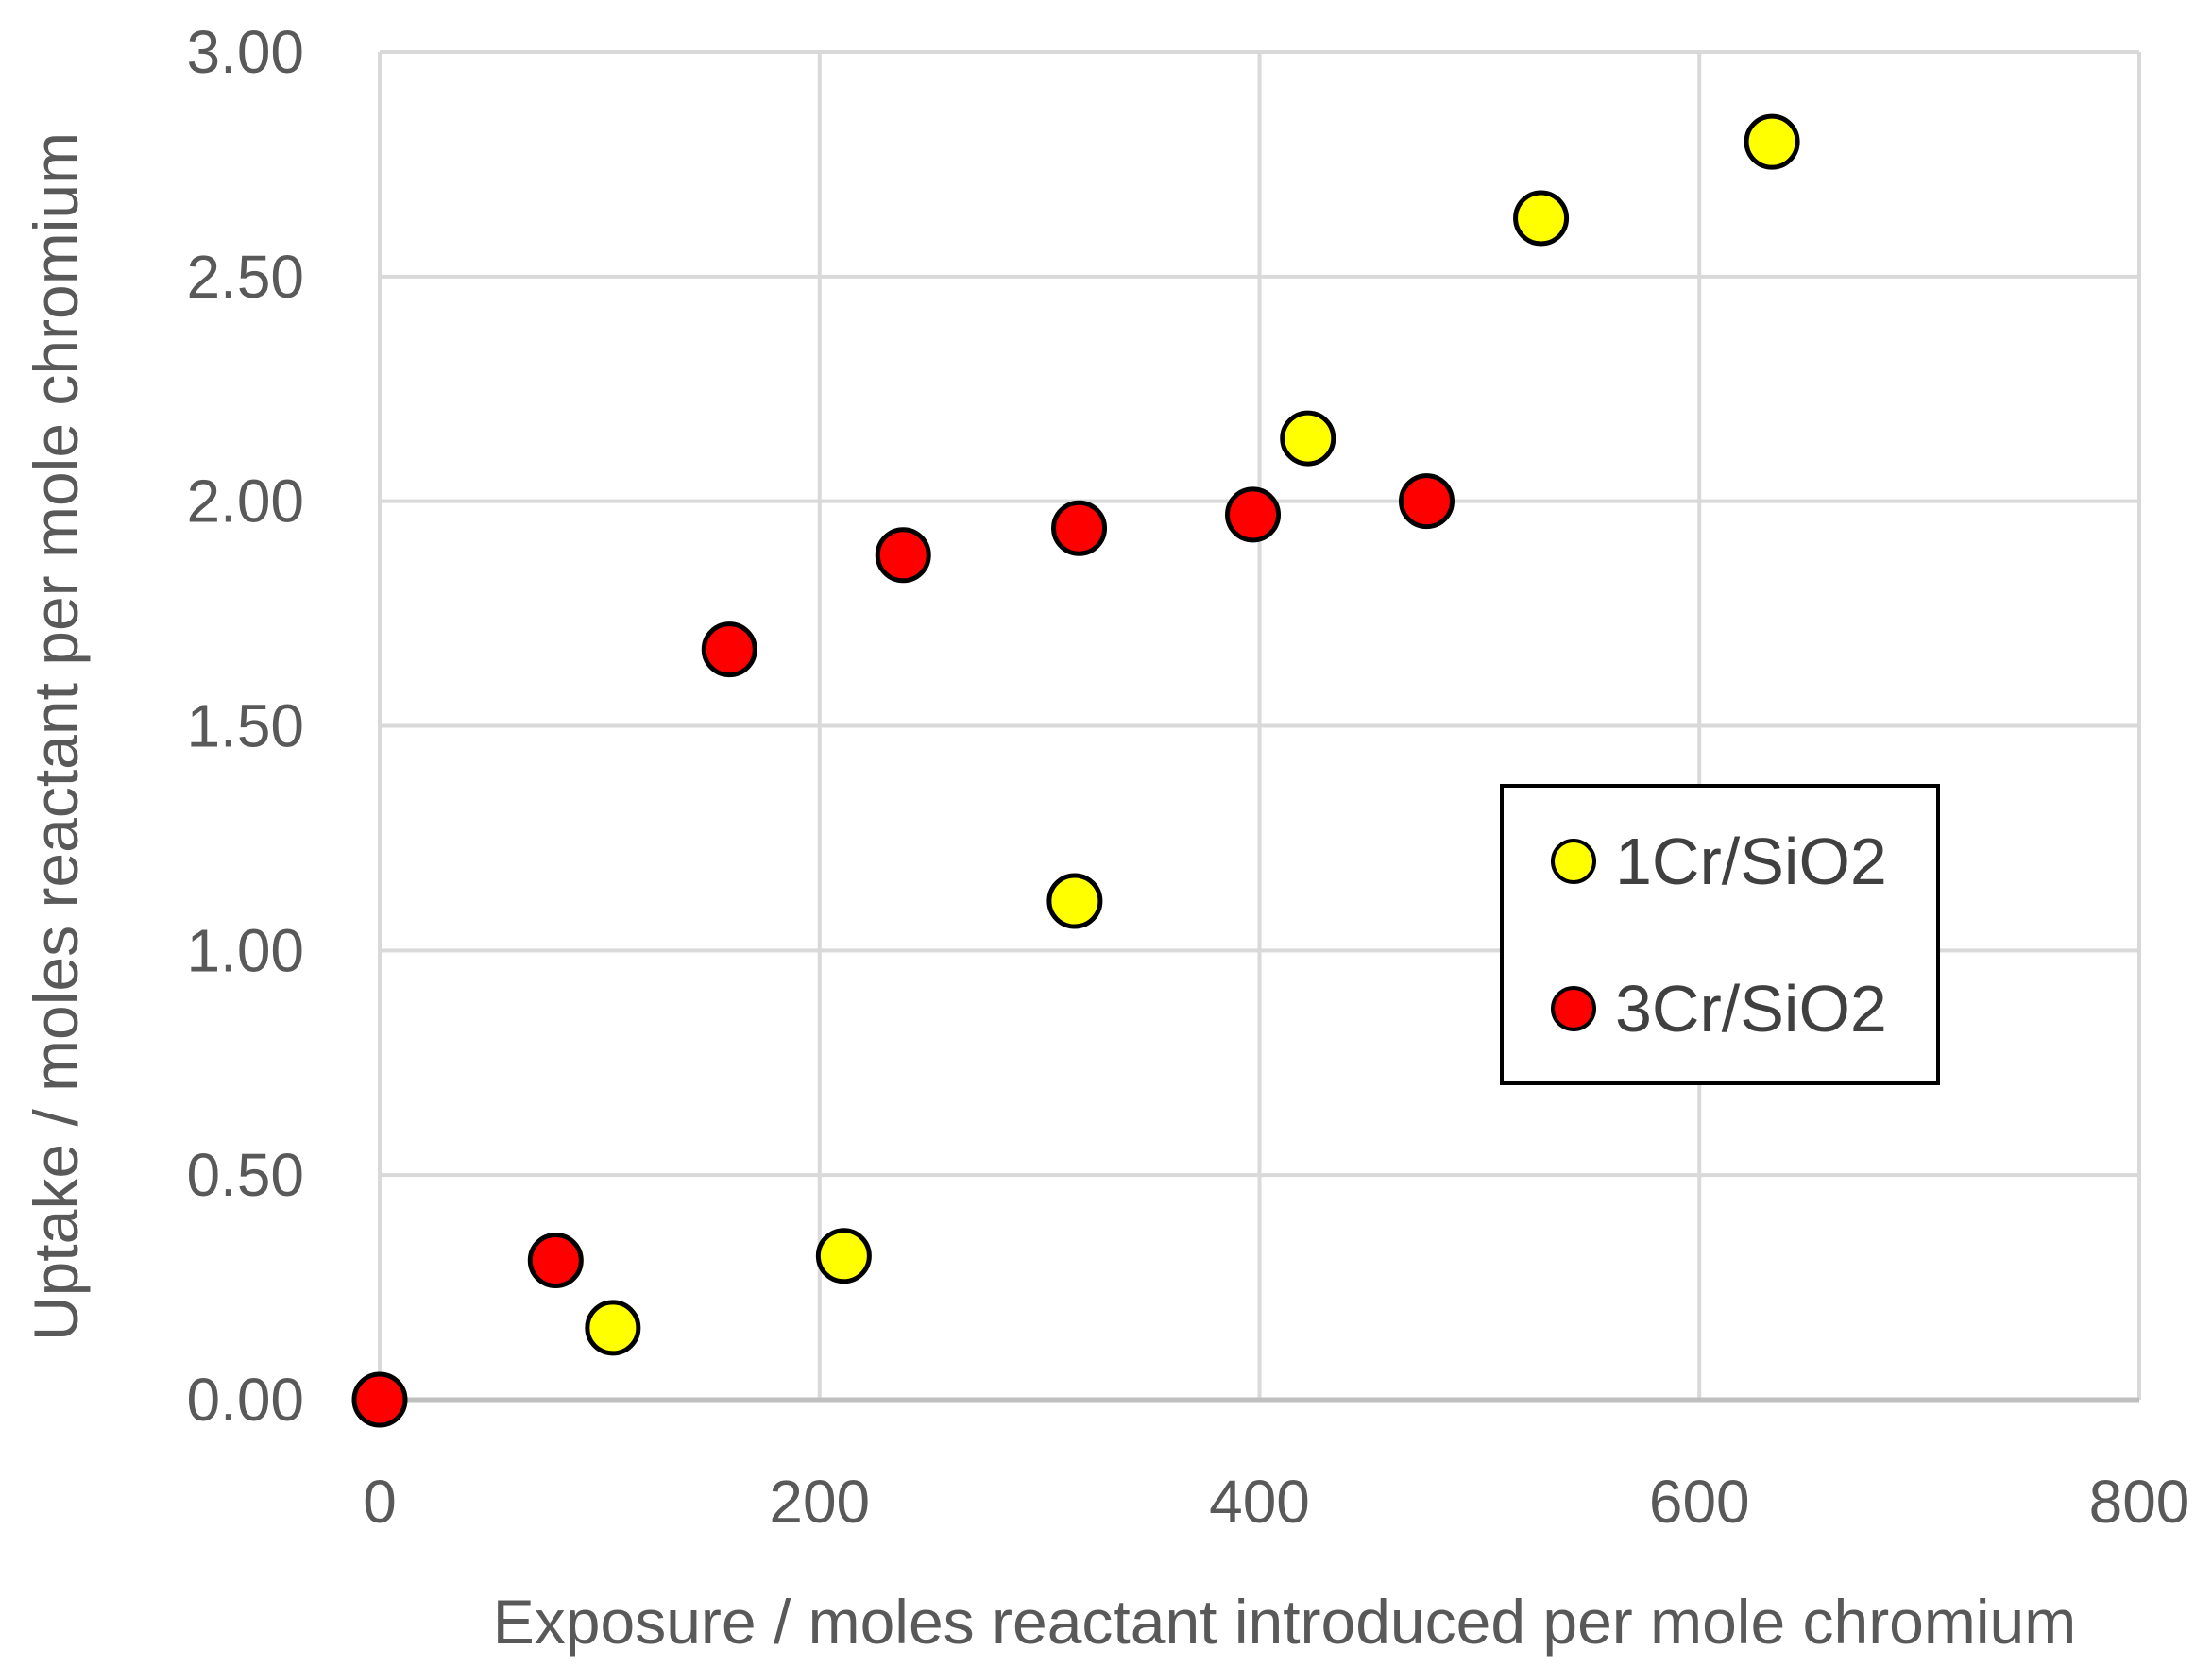 Image resolution: width=2212 pixels, height=1667 pixels. Describe the element at coordinates (245, 950) in the screenshot. I see `y-tick-label: 1.00` at that location.